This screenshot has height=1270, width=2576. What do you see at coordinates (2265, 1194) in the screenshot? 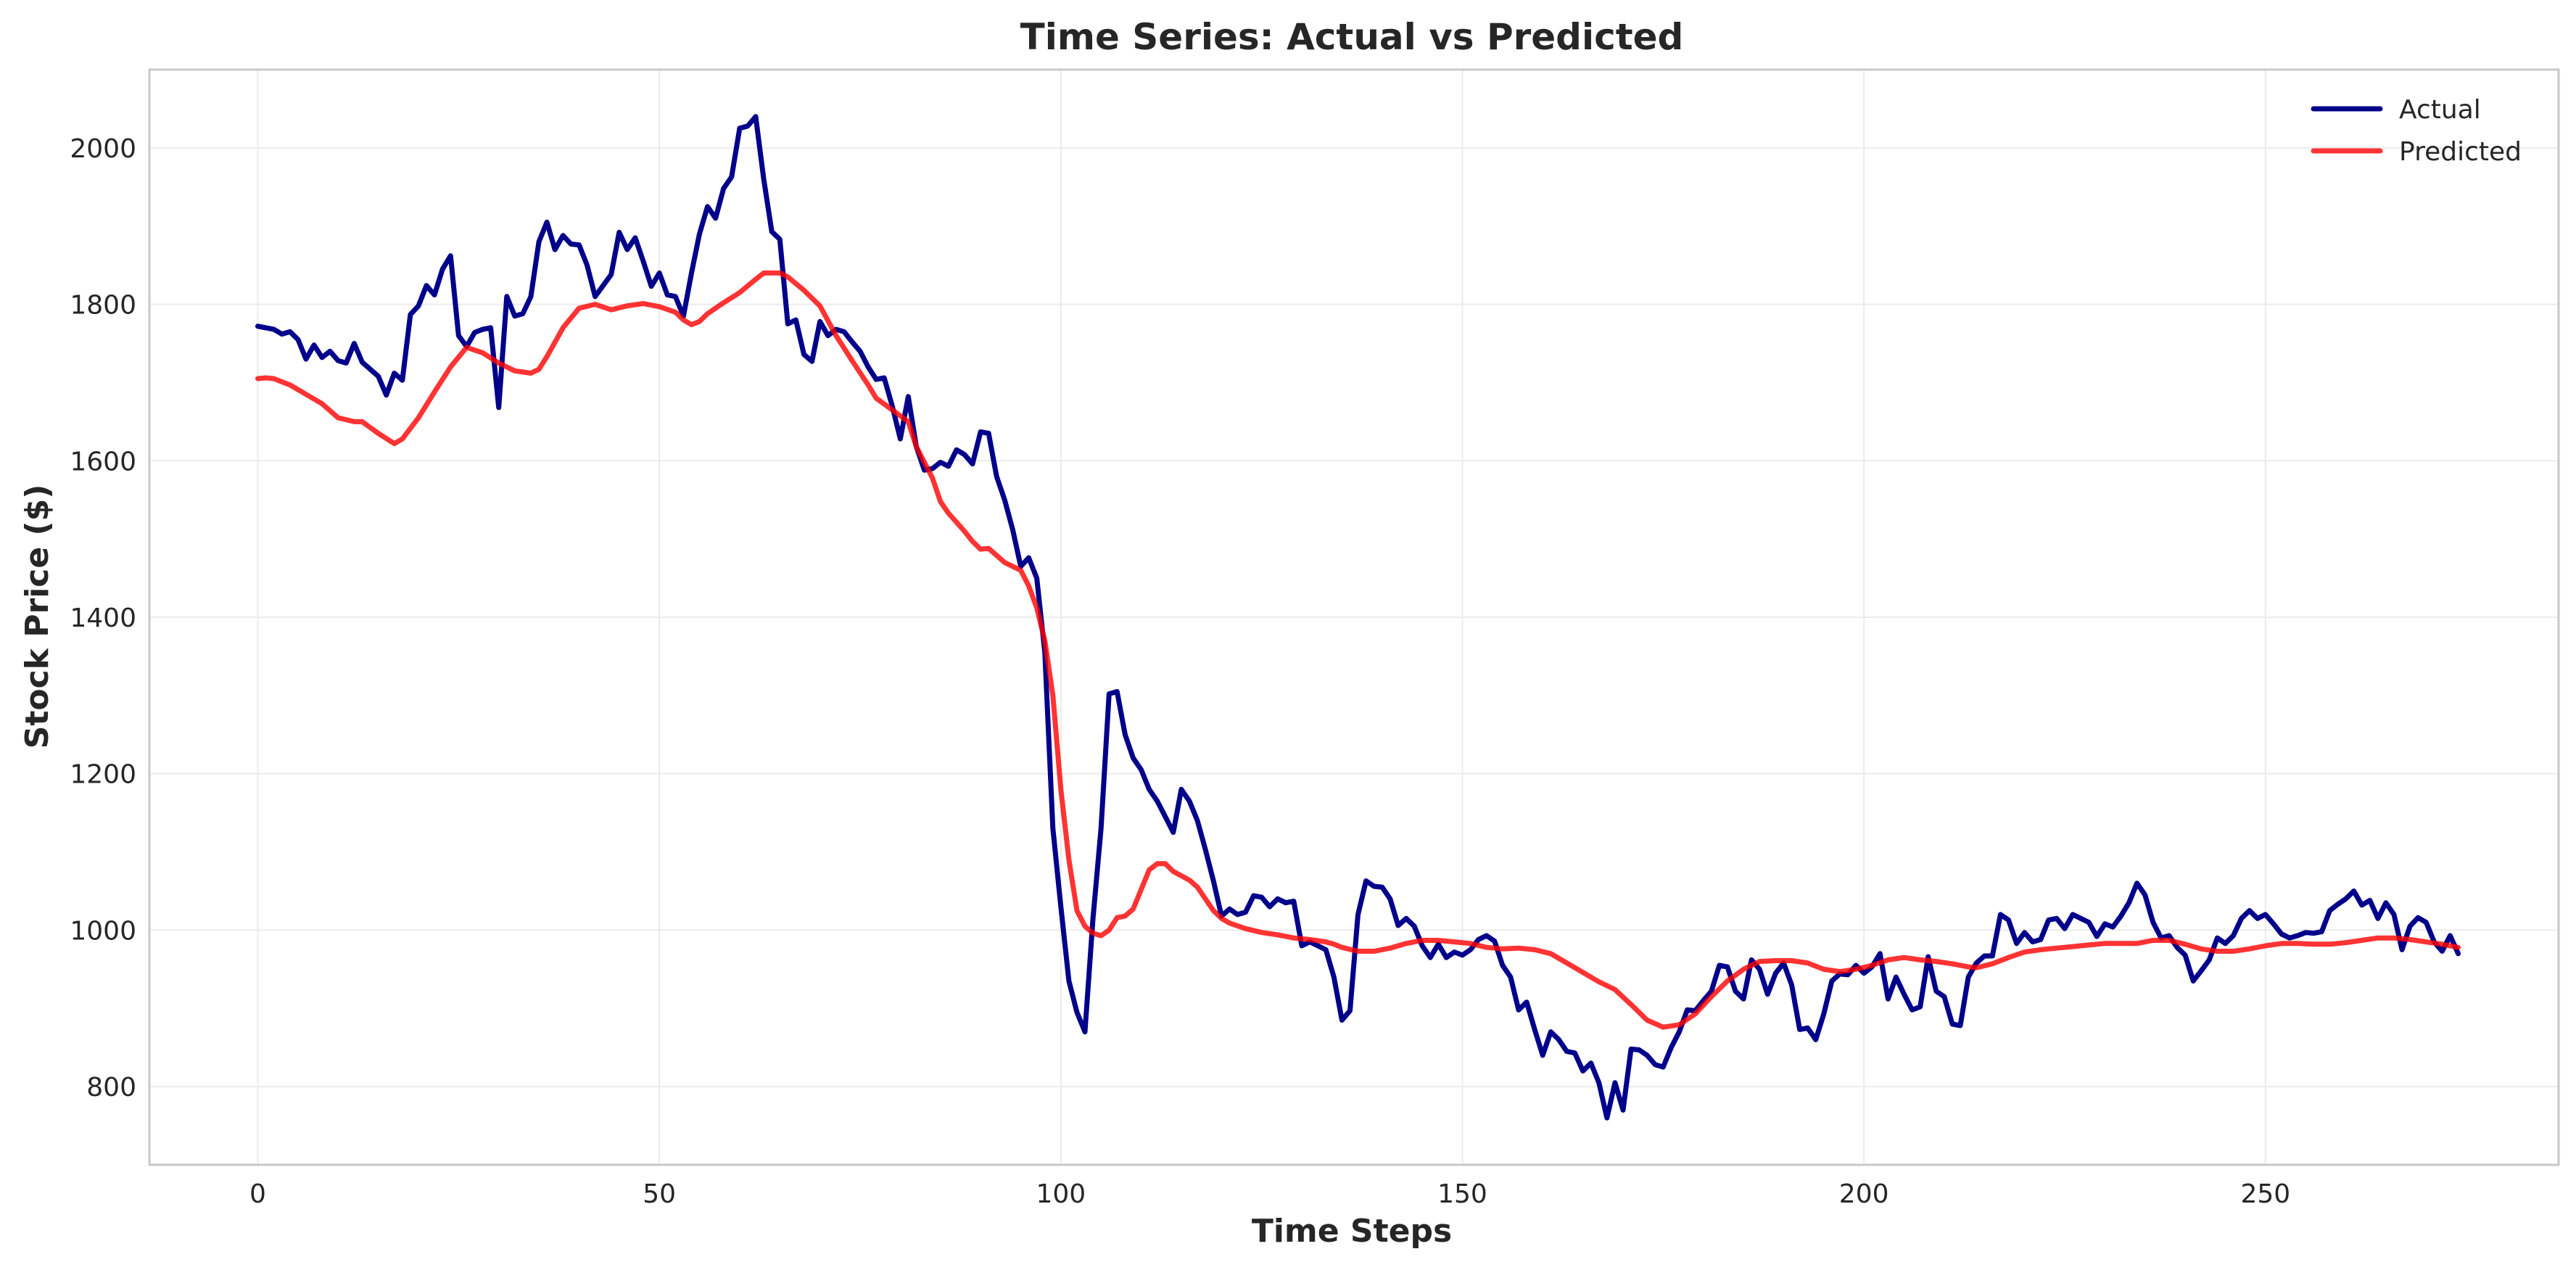
I see `x-tick-label: 250` at bounding box center [2265, 1194].